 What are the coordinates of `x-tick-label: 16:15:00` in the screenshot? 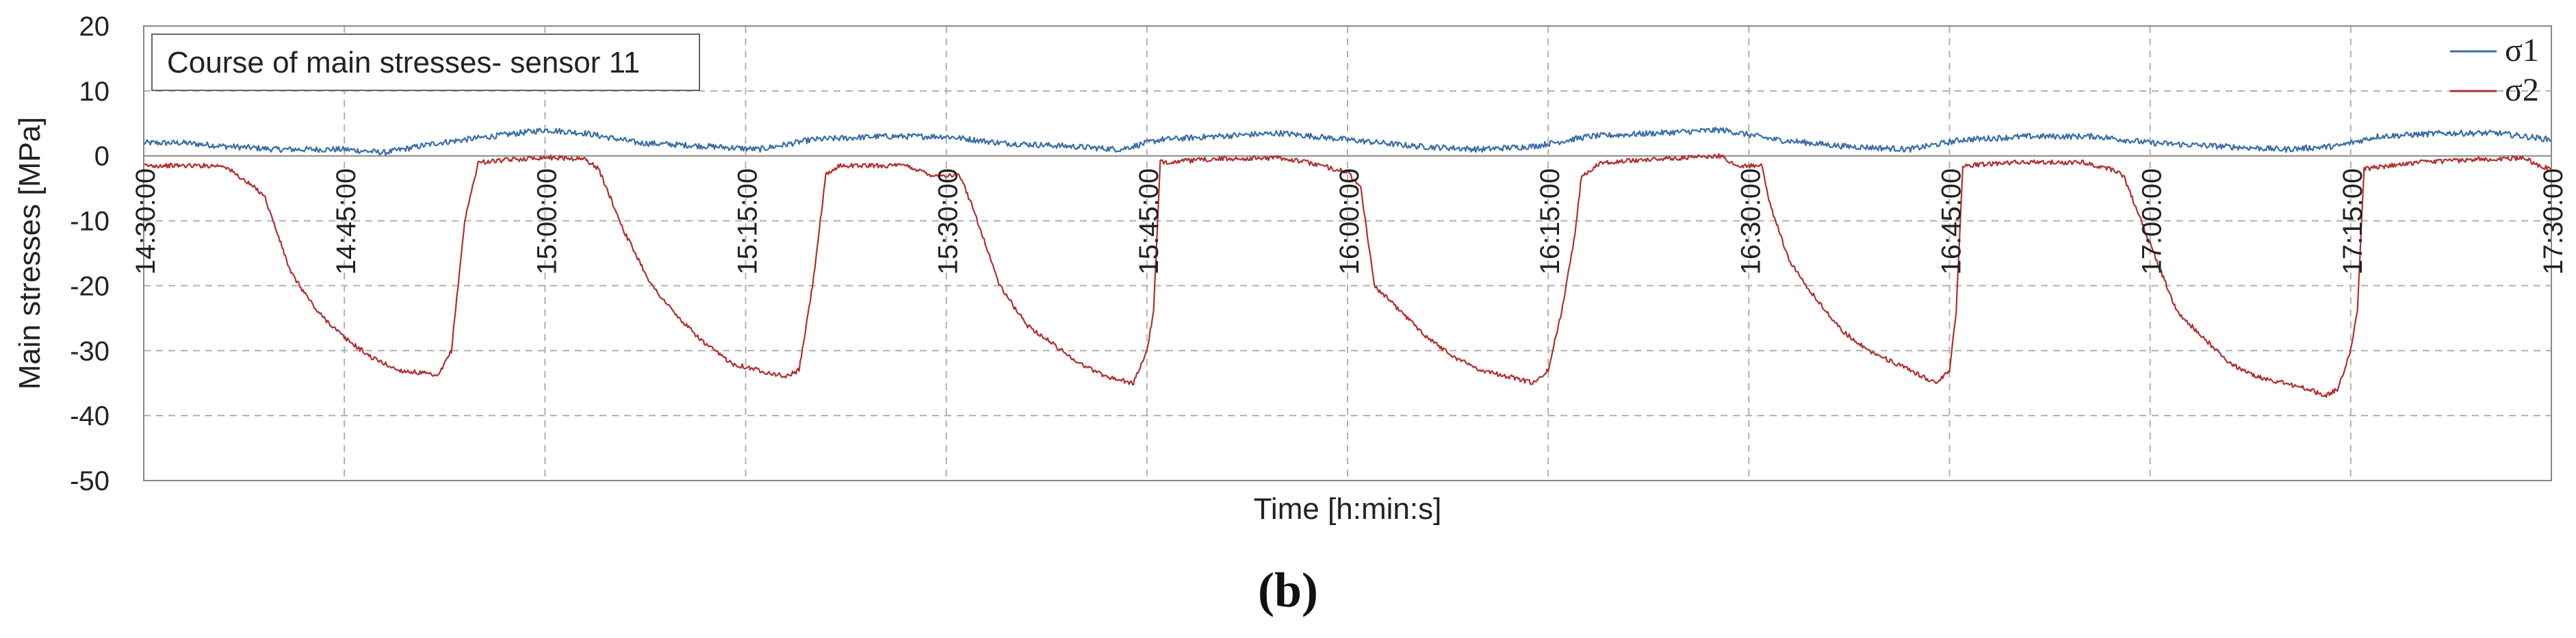 It's located at (1550, 221).